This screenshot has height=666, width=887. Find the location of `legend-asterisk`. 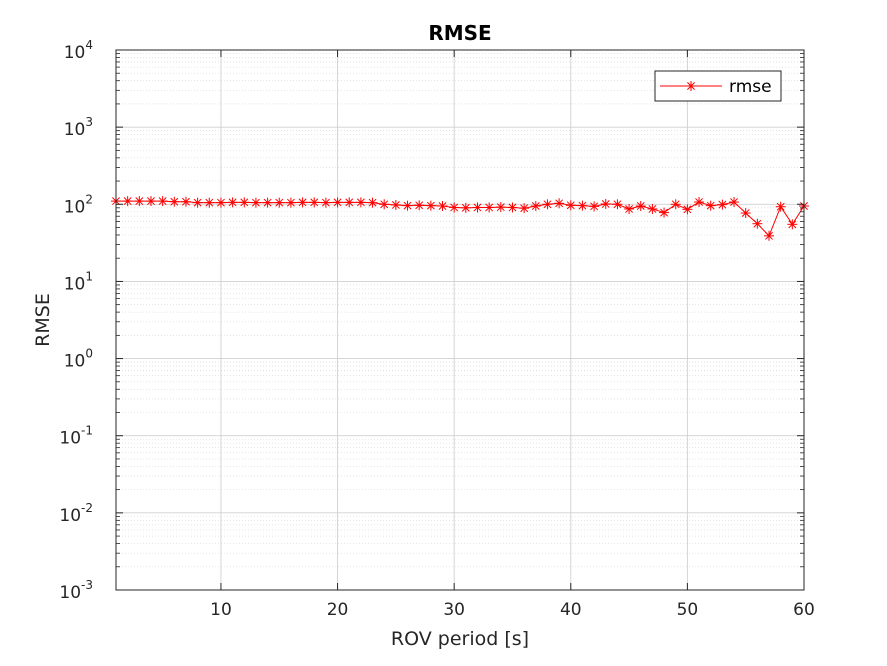

legend-asterisk is located at coordinates (691, 86).